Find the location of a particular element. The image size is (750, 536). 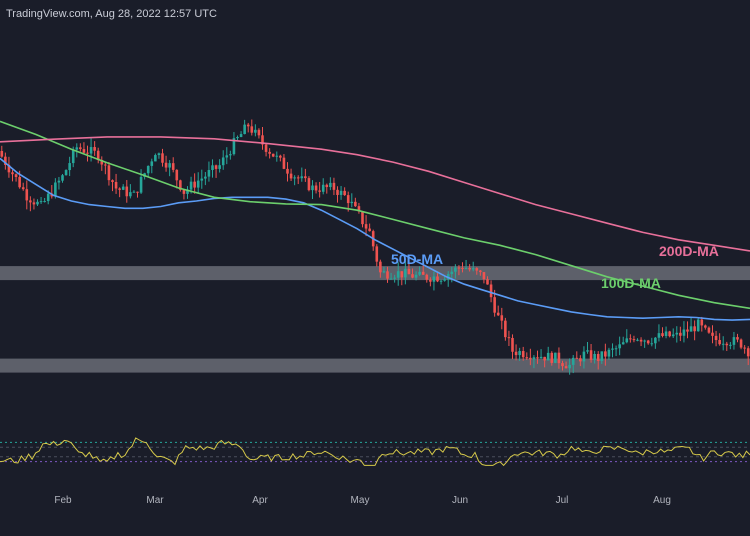

time-axis-tick-label: Jun is located at coordinates (460, 500).